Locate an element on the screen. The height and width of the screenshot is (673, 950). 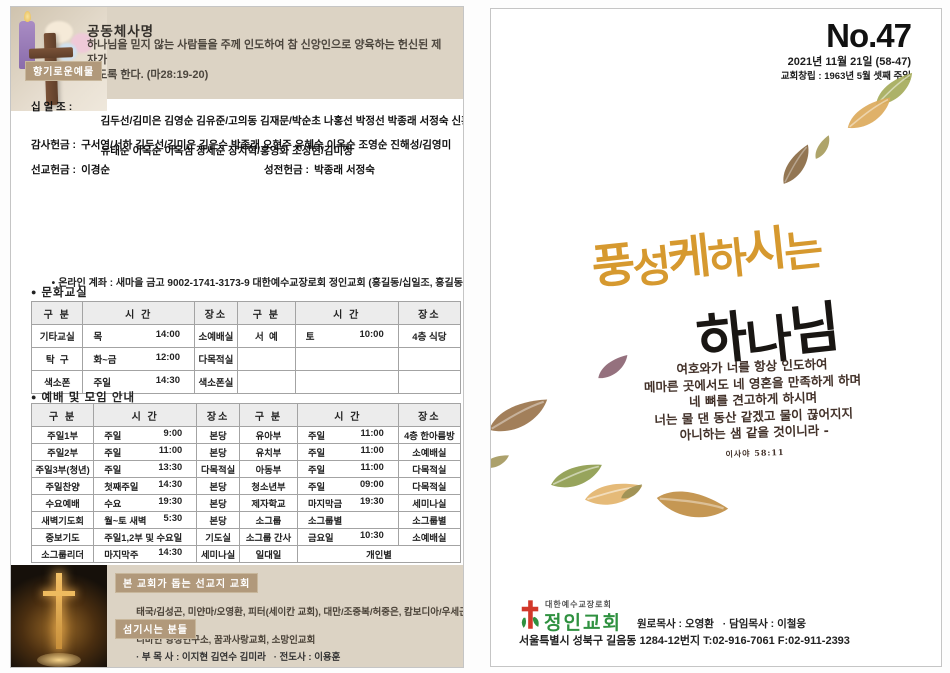
table-cell: 청소년부 is located at coordinates (268, 486).